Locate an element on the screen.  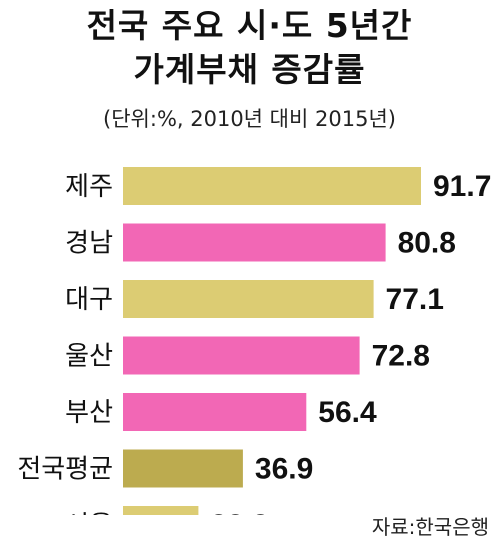
chart-title-line-2: 가계부채 증감률 is located at coordinates (249, 69).